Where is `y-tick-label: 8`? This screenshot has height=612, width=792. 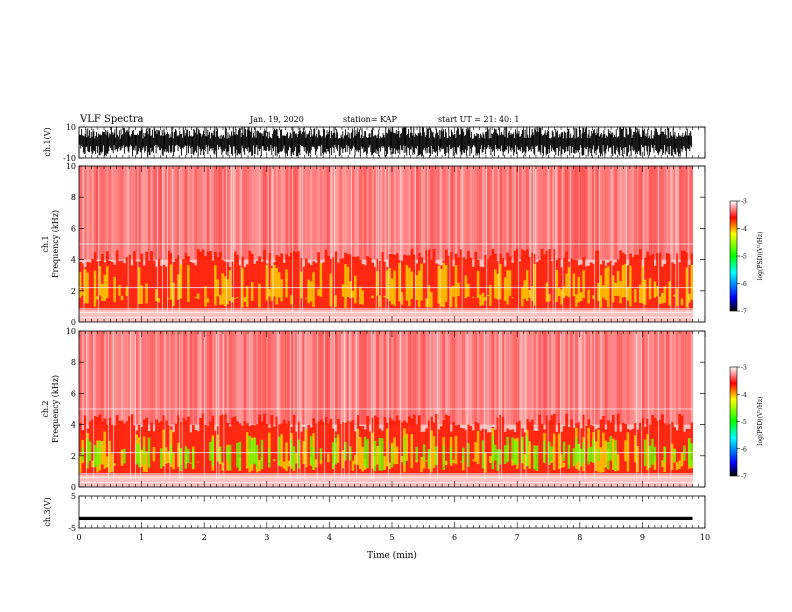
y-tick-label: 8 is located at coordinates (73, 197).